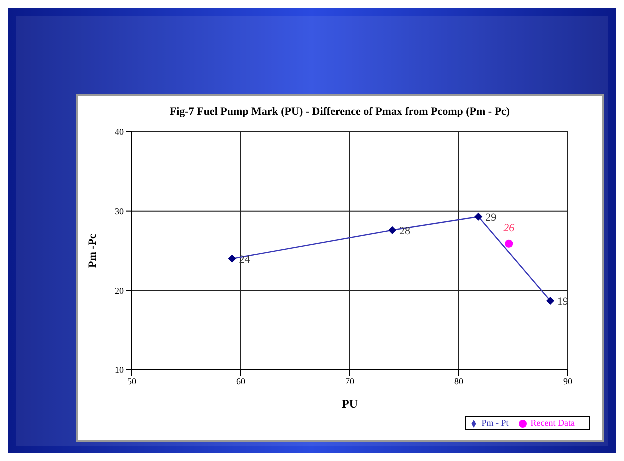  I want to click on x-tick-label: 70, so click(350, 381).